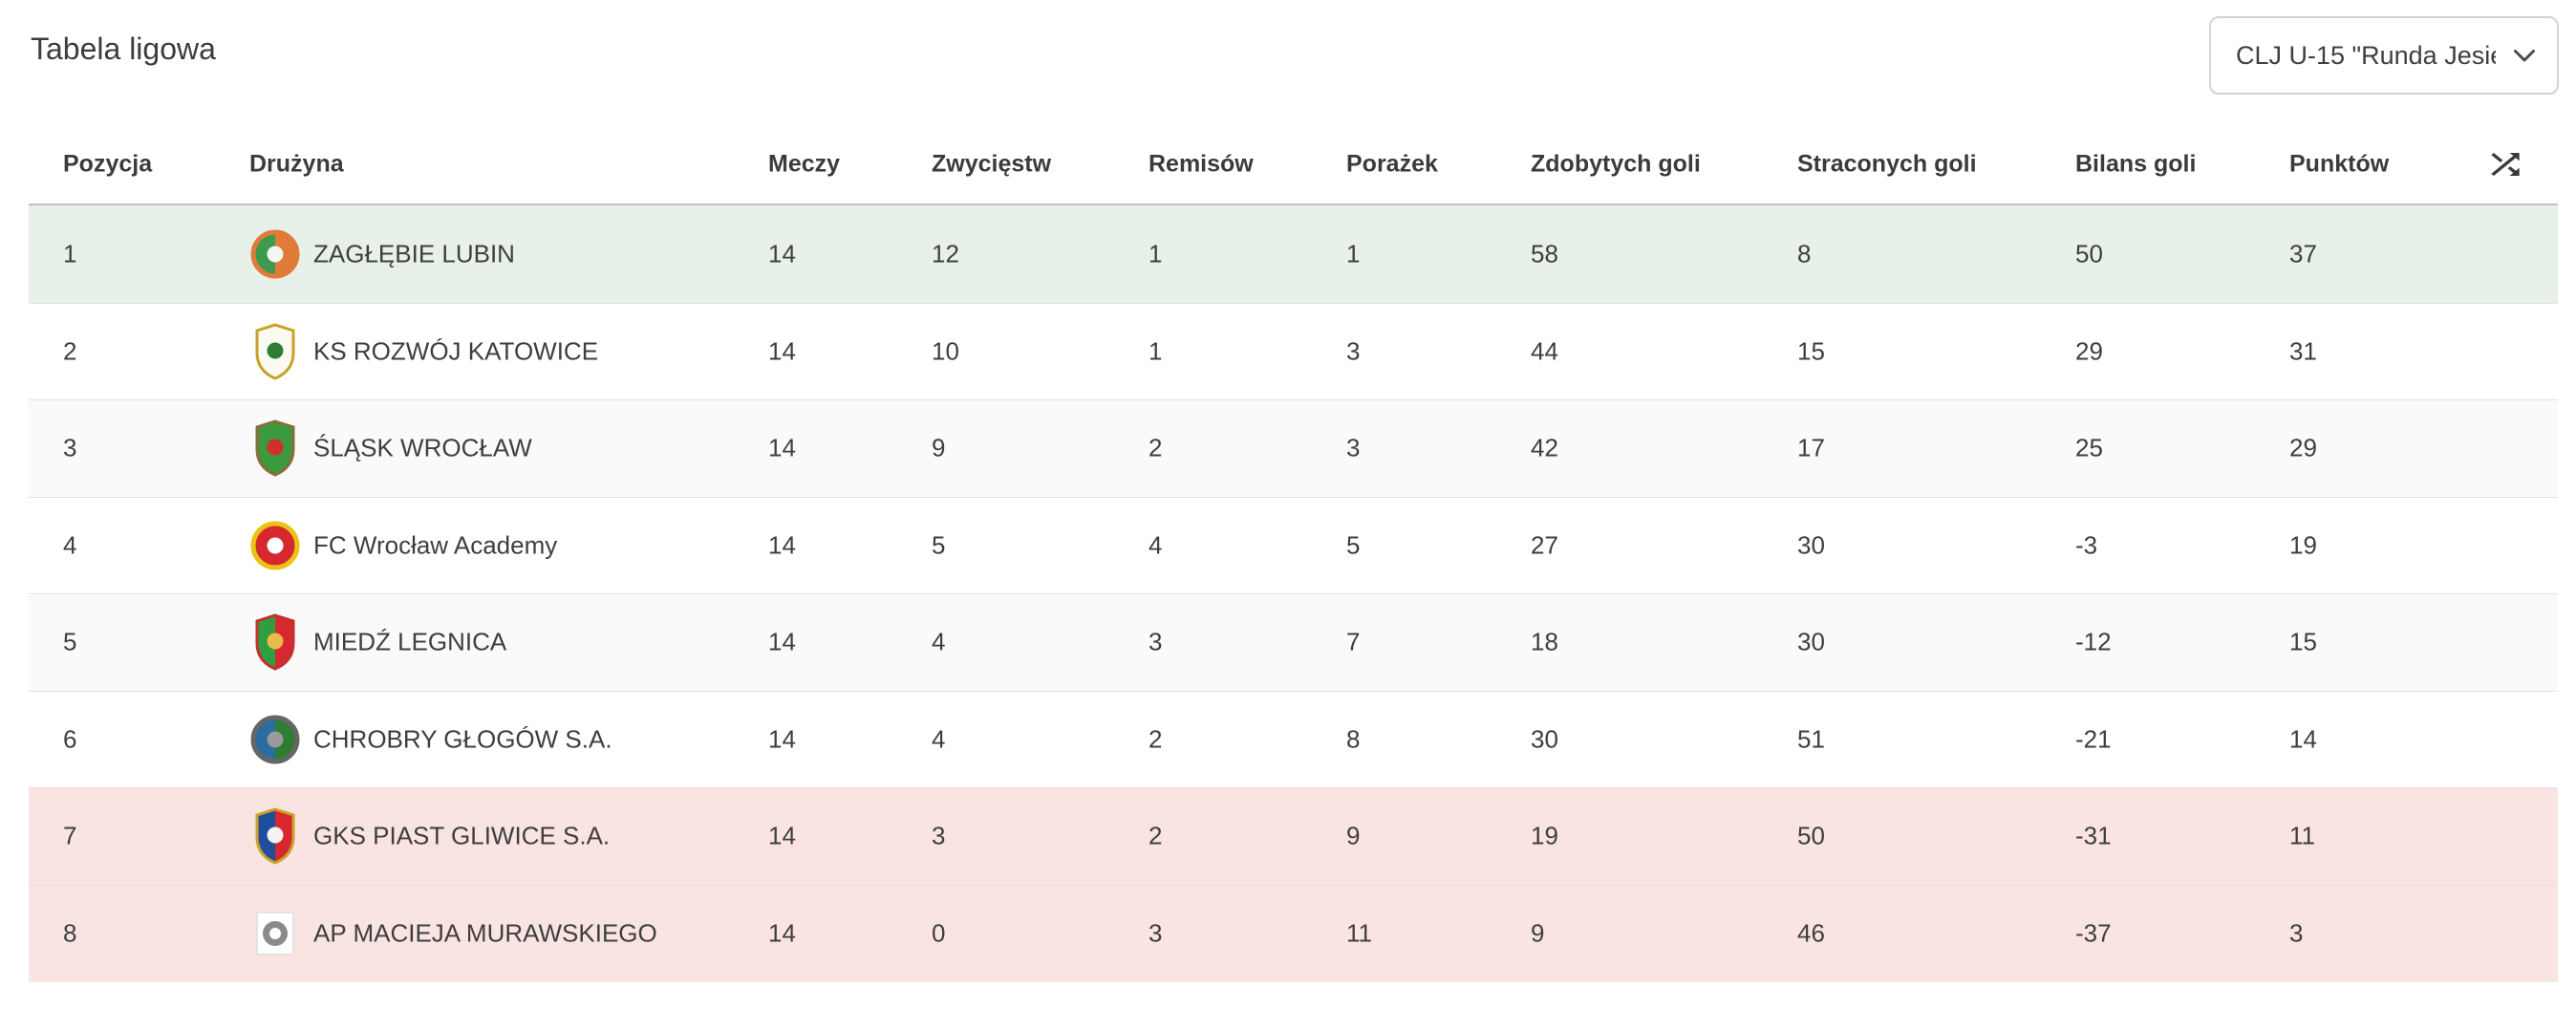 The image size is (2576, 1009). What do you see at coordinates (1811, 933) in the screenshot?
I see `cell-goals-against: 46` at bounding box center [1811, 933].